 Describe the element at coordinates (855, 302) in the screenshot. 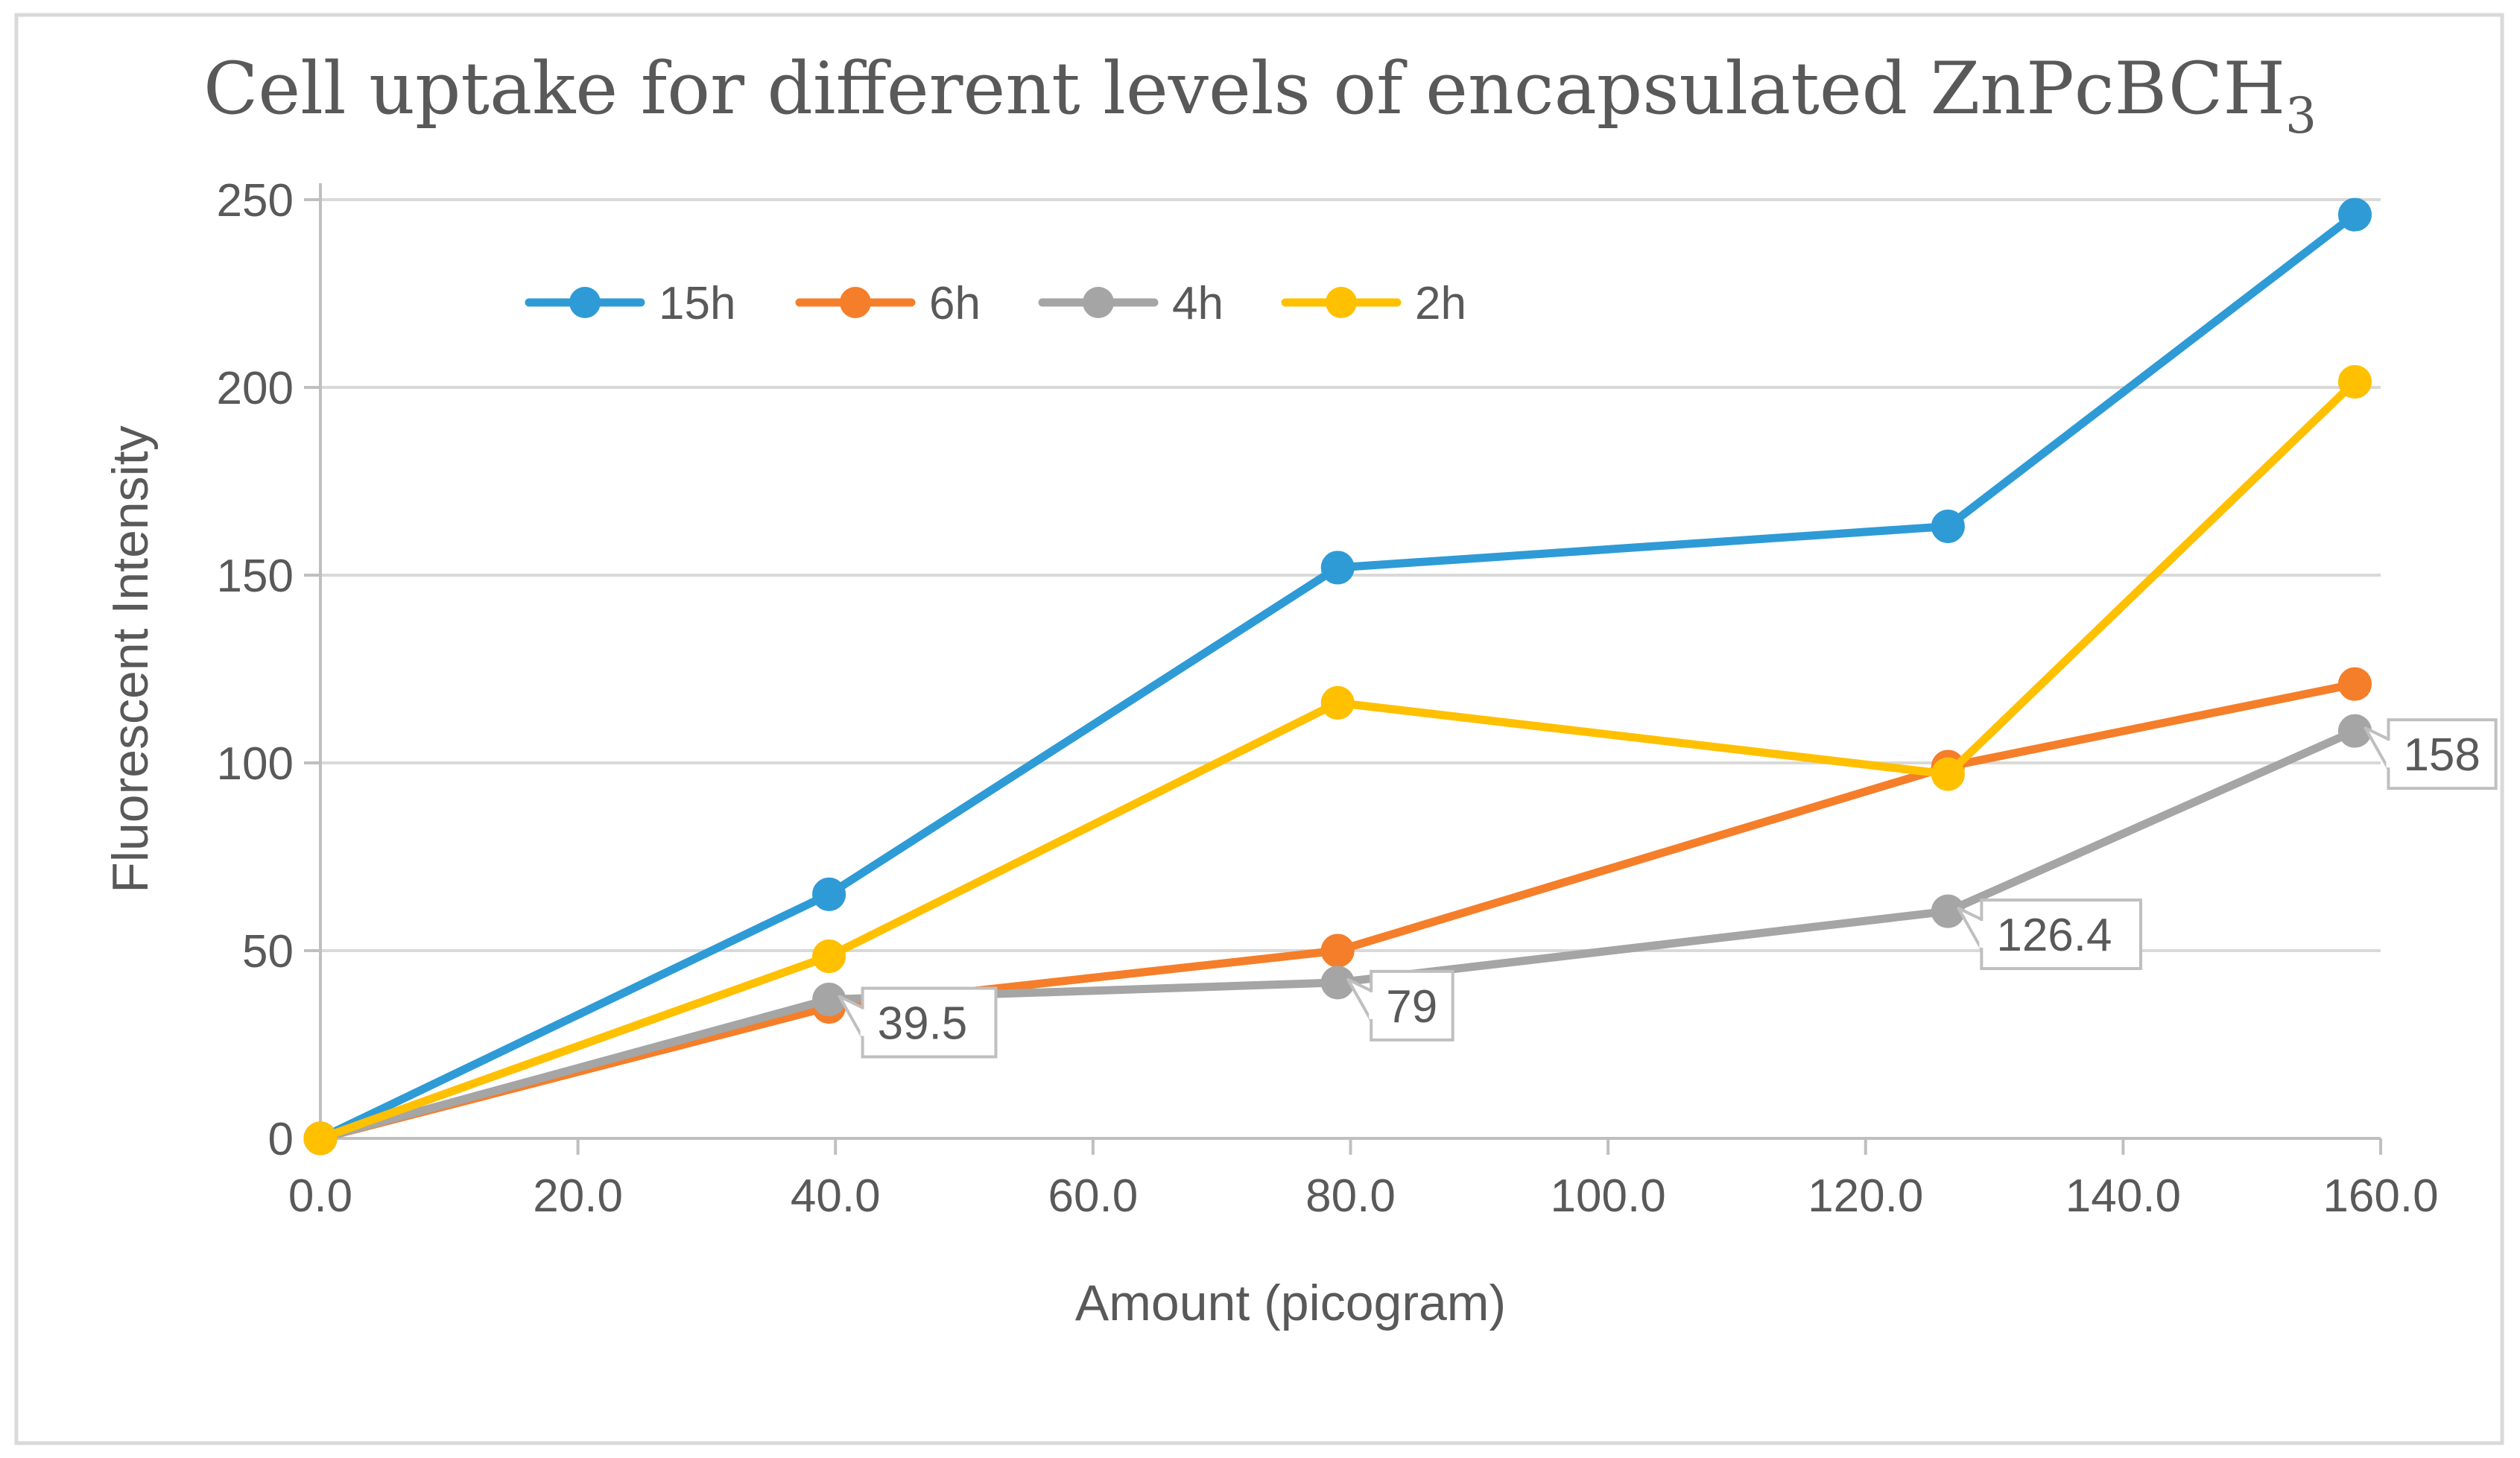

I see `legend-6h-marker` at that location.